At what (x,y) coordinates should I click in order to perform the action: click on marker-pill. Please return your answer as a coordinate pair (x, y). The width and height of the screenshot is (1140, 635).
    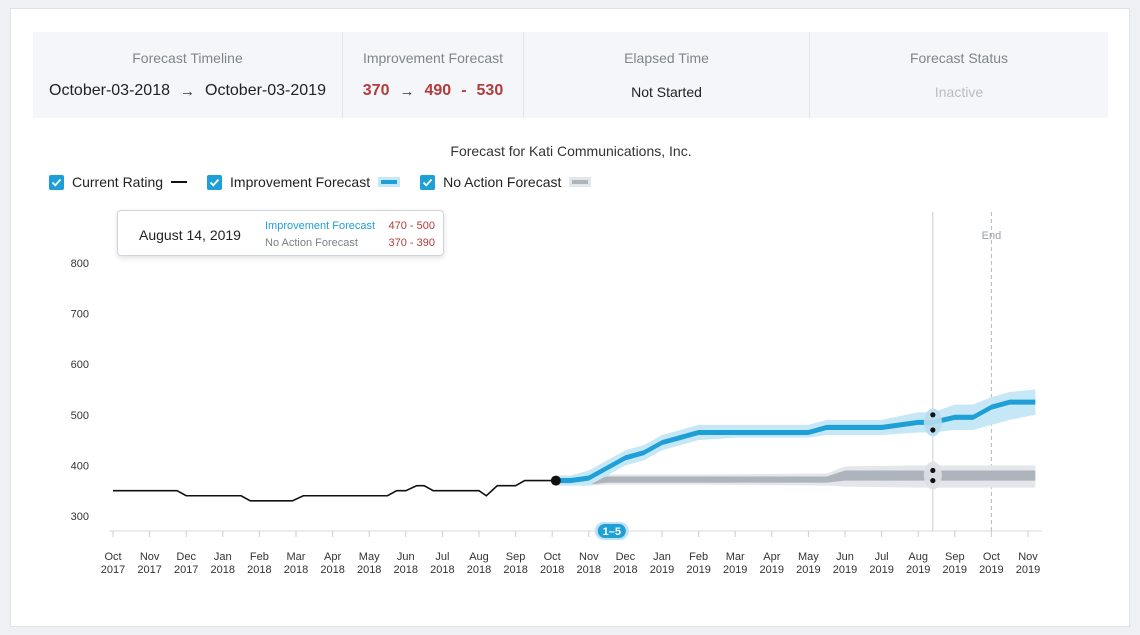
    Looking at the image, I should click on (611, 531).